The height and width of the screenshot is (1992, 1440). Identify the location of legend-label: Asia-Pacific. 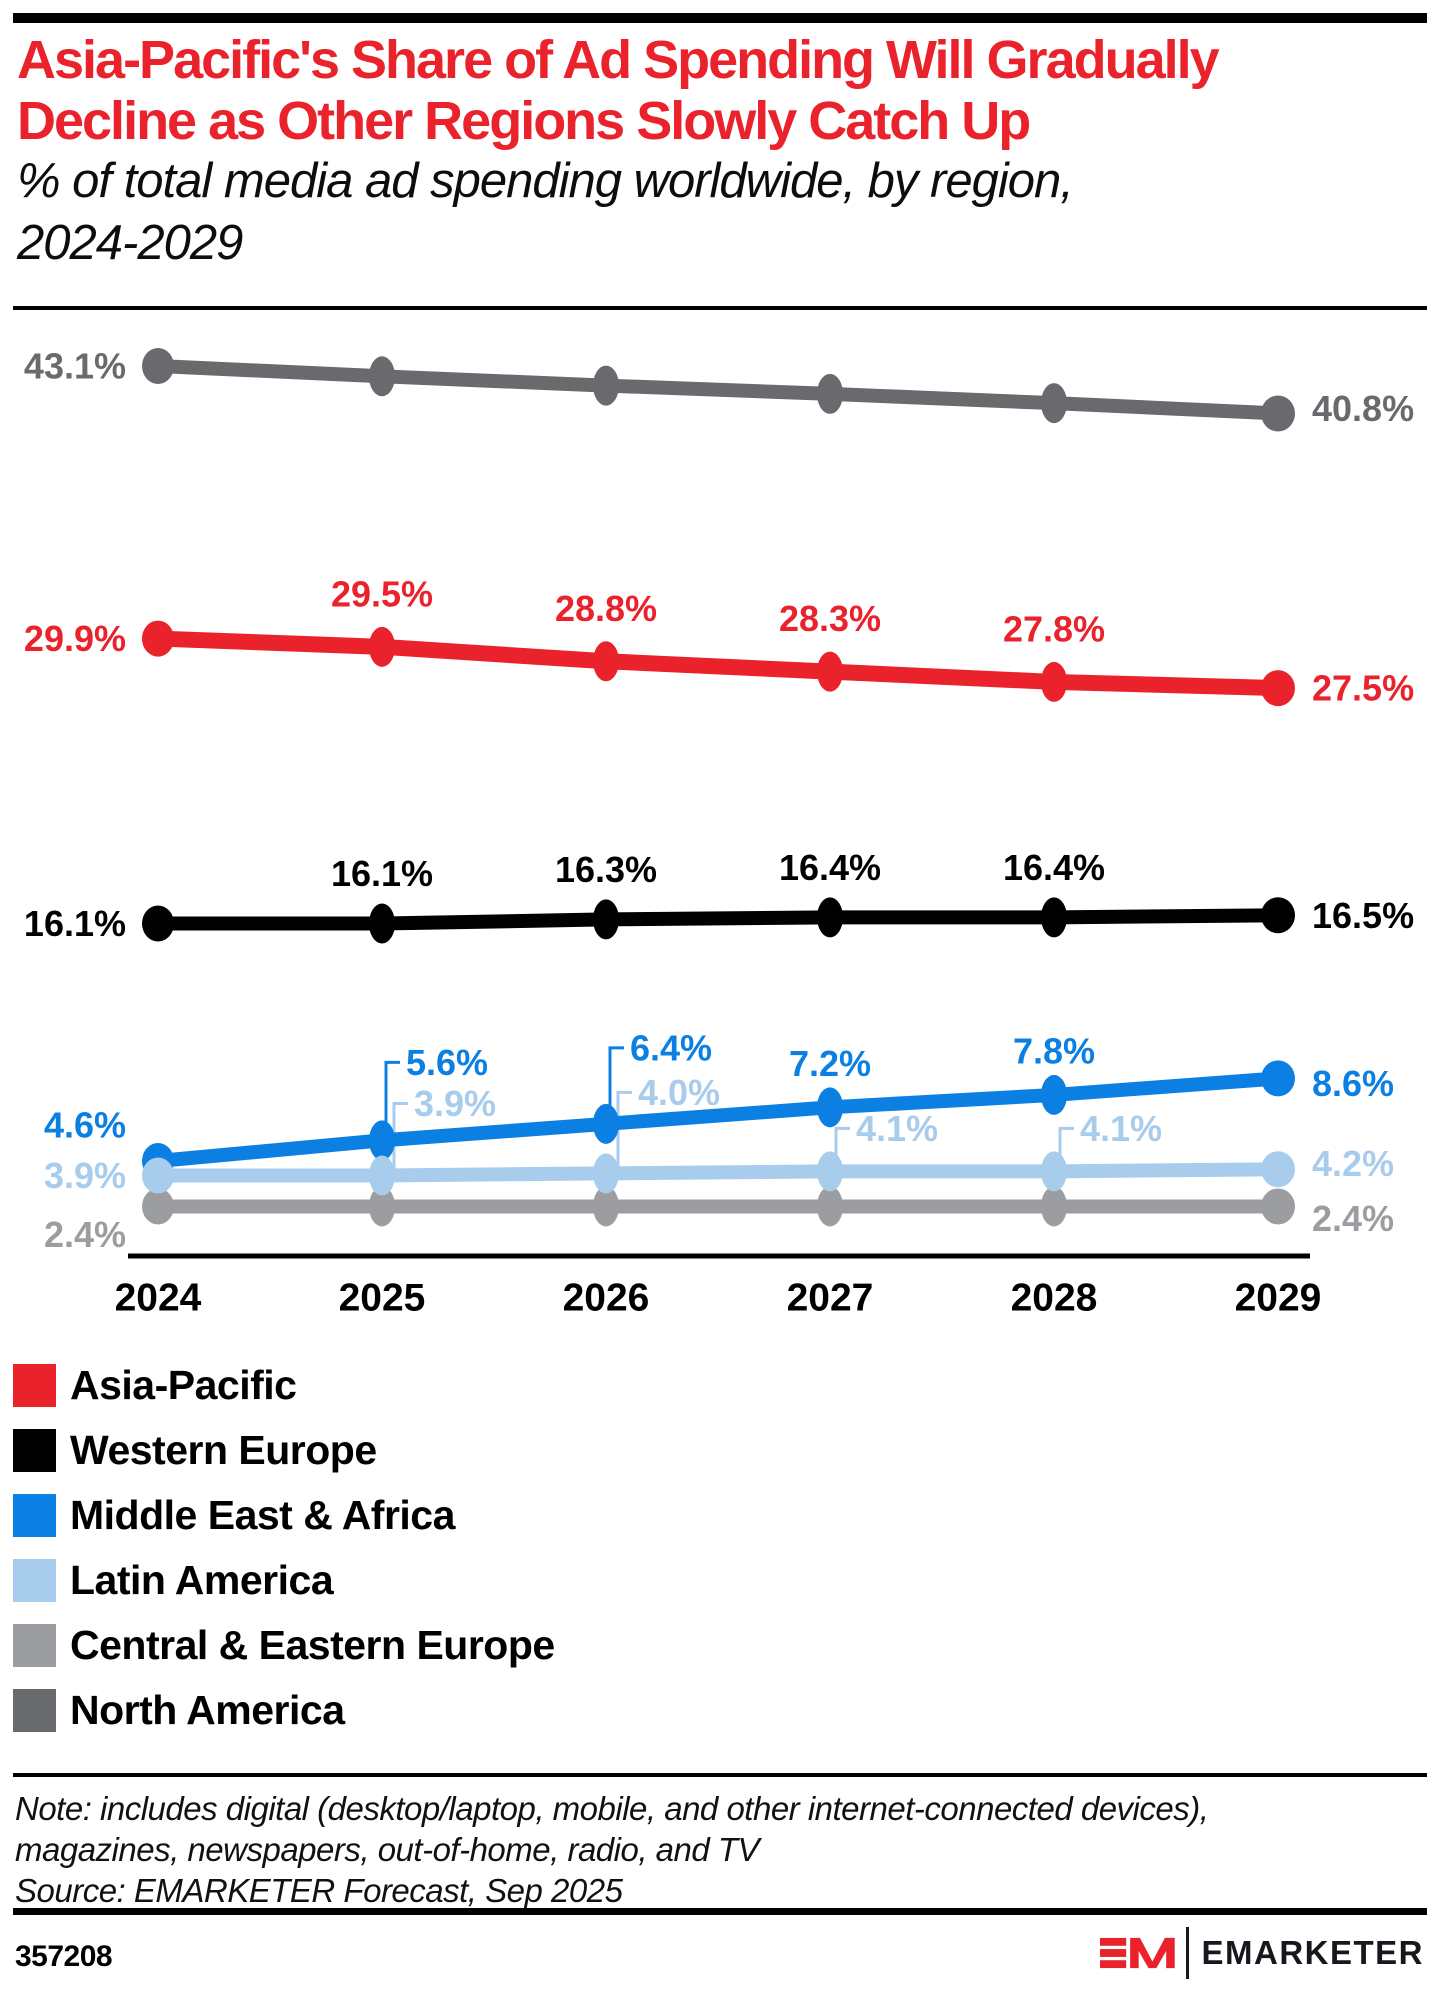
(183, 1385).